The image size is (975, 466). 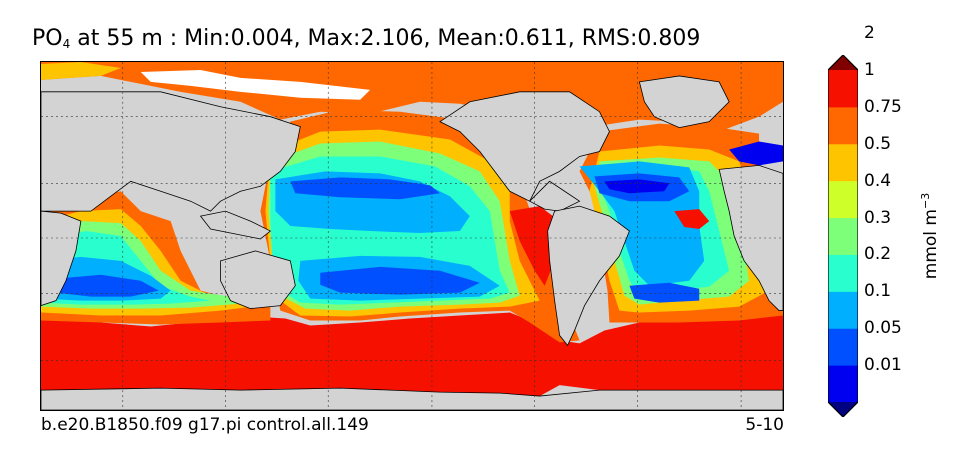 What do you see at coordinates (81, 71) in the screenshot?
I see `arctic-yellow-band` at bounding box center [81, 71].